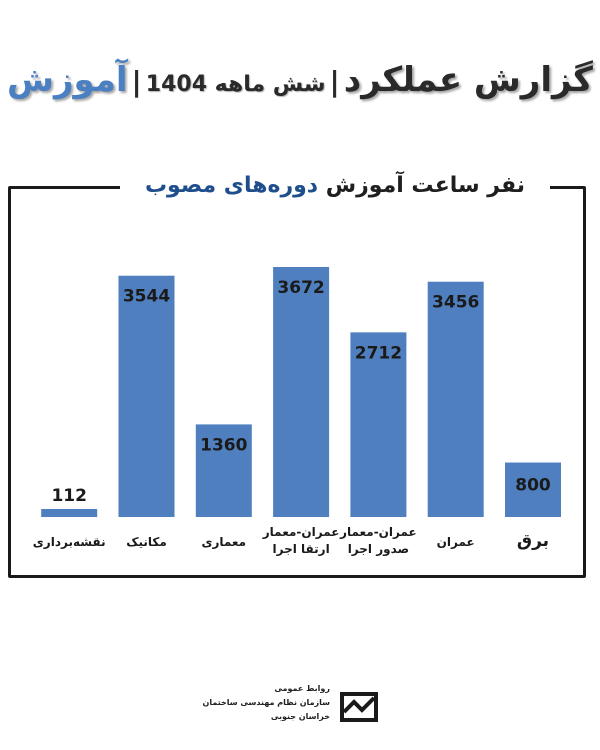  Describe the element at coordinates (378, 541) in the screenshot. I see `category-label-3: عمران-معمار صدور اجرا` at that location.